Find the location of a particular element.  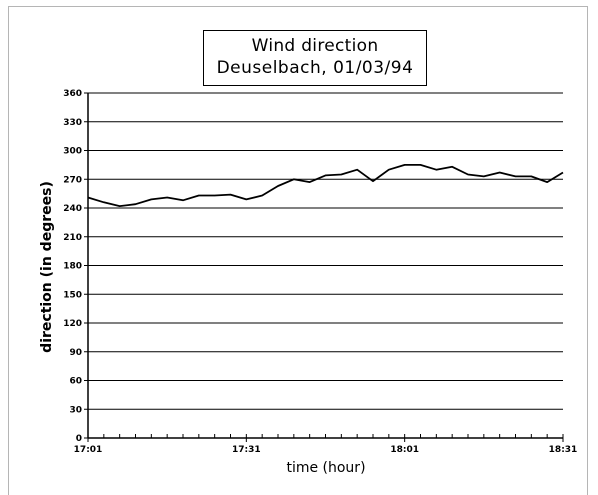

y-axis-label: direction (in degrees) is located at coordinates (47, 267).